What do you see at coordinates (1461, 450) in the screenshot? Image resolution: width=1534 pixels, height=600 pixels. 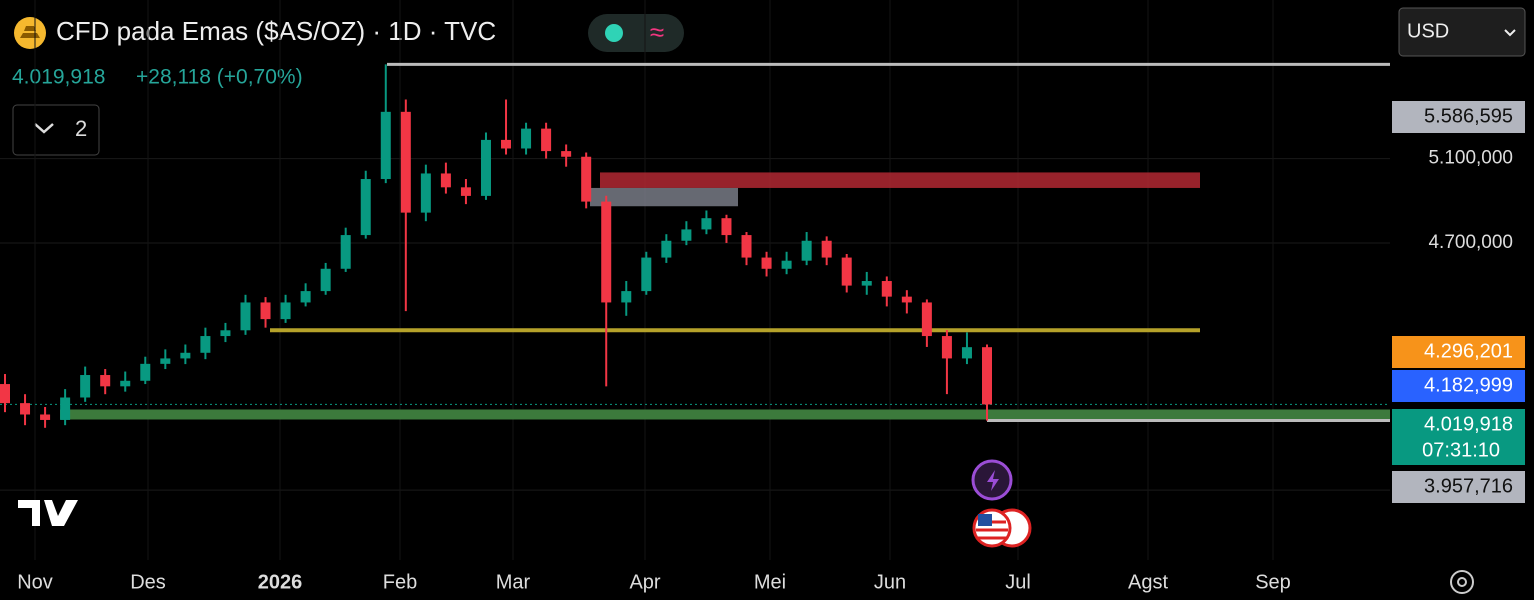 I see `countdown: 07:31:10` at bounding box center [1461, 450].